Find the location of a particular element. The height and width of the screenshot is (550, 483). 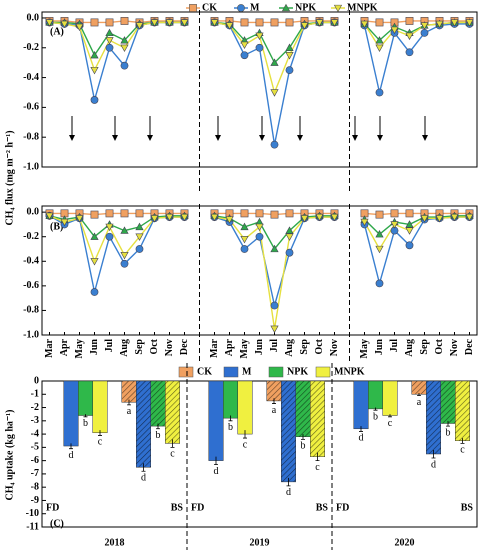

panel-label: (A) is located at coordinates (57, 31).